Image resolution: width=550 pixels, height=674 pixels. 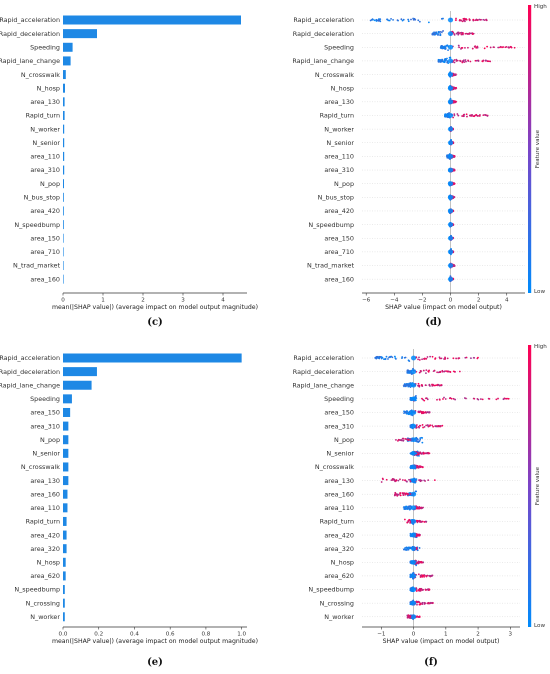 I want to click on colorbar, so click(x=530, y=149).